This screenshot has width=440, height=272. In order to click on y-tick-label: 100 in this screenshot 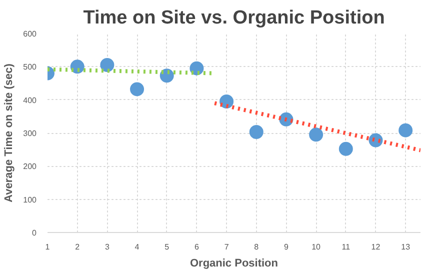, I will do `click(30, 199)`.